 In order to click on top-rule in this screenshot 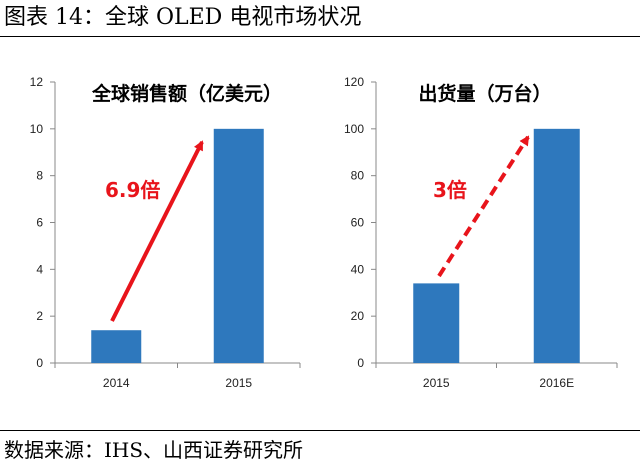, I will do `click(320, 36)`.